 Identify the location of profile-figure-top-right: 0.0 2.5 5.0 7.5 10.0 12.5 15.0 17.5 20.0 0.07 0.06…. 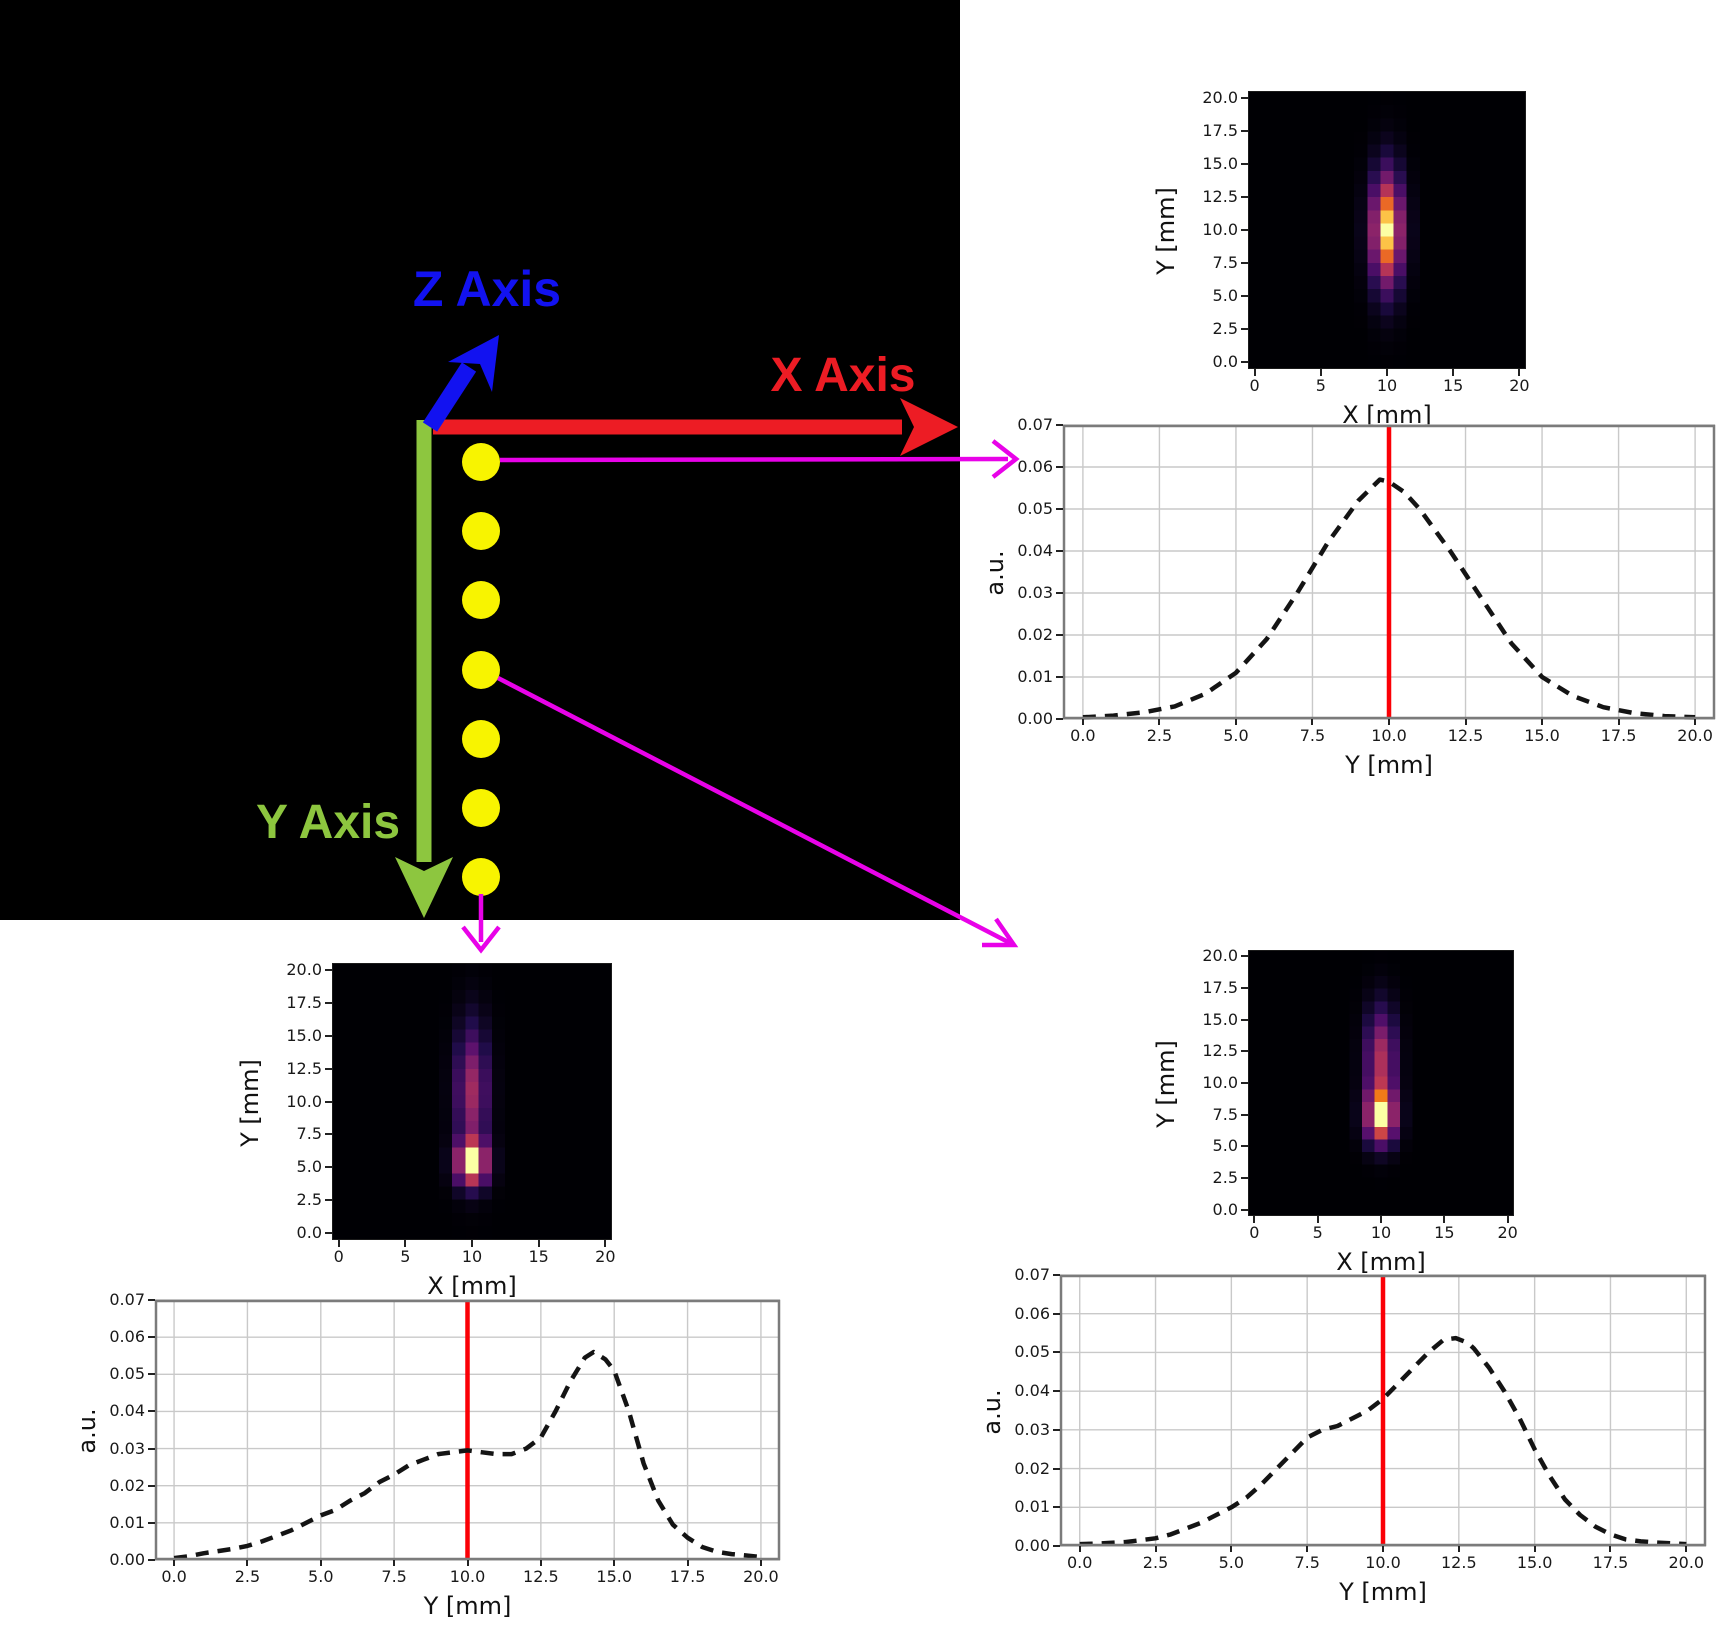
(1339, 584).